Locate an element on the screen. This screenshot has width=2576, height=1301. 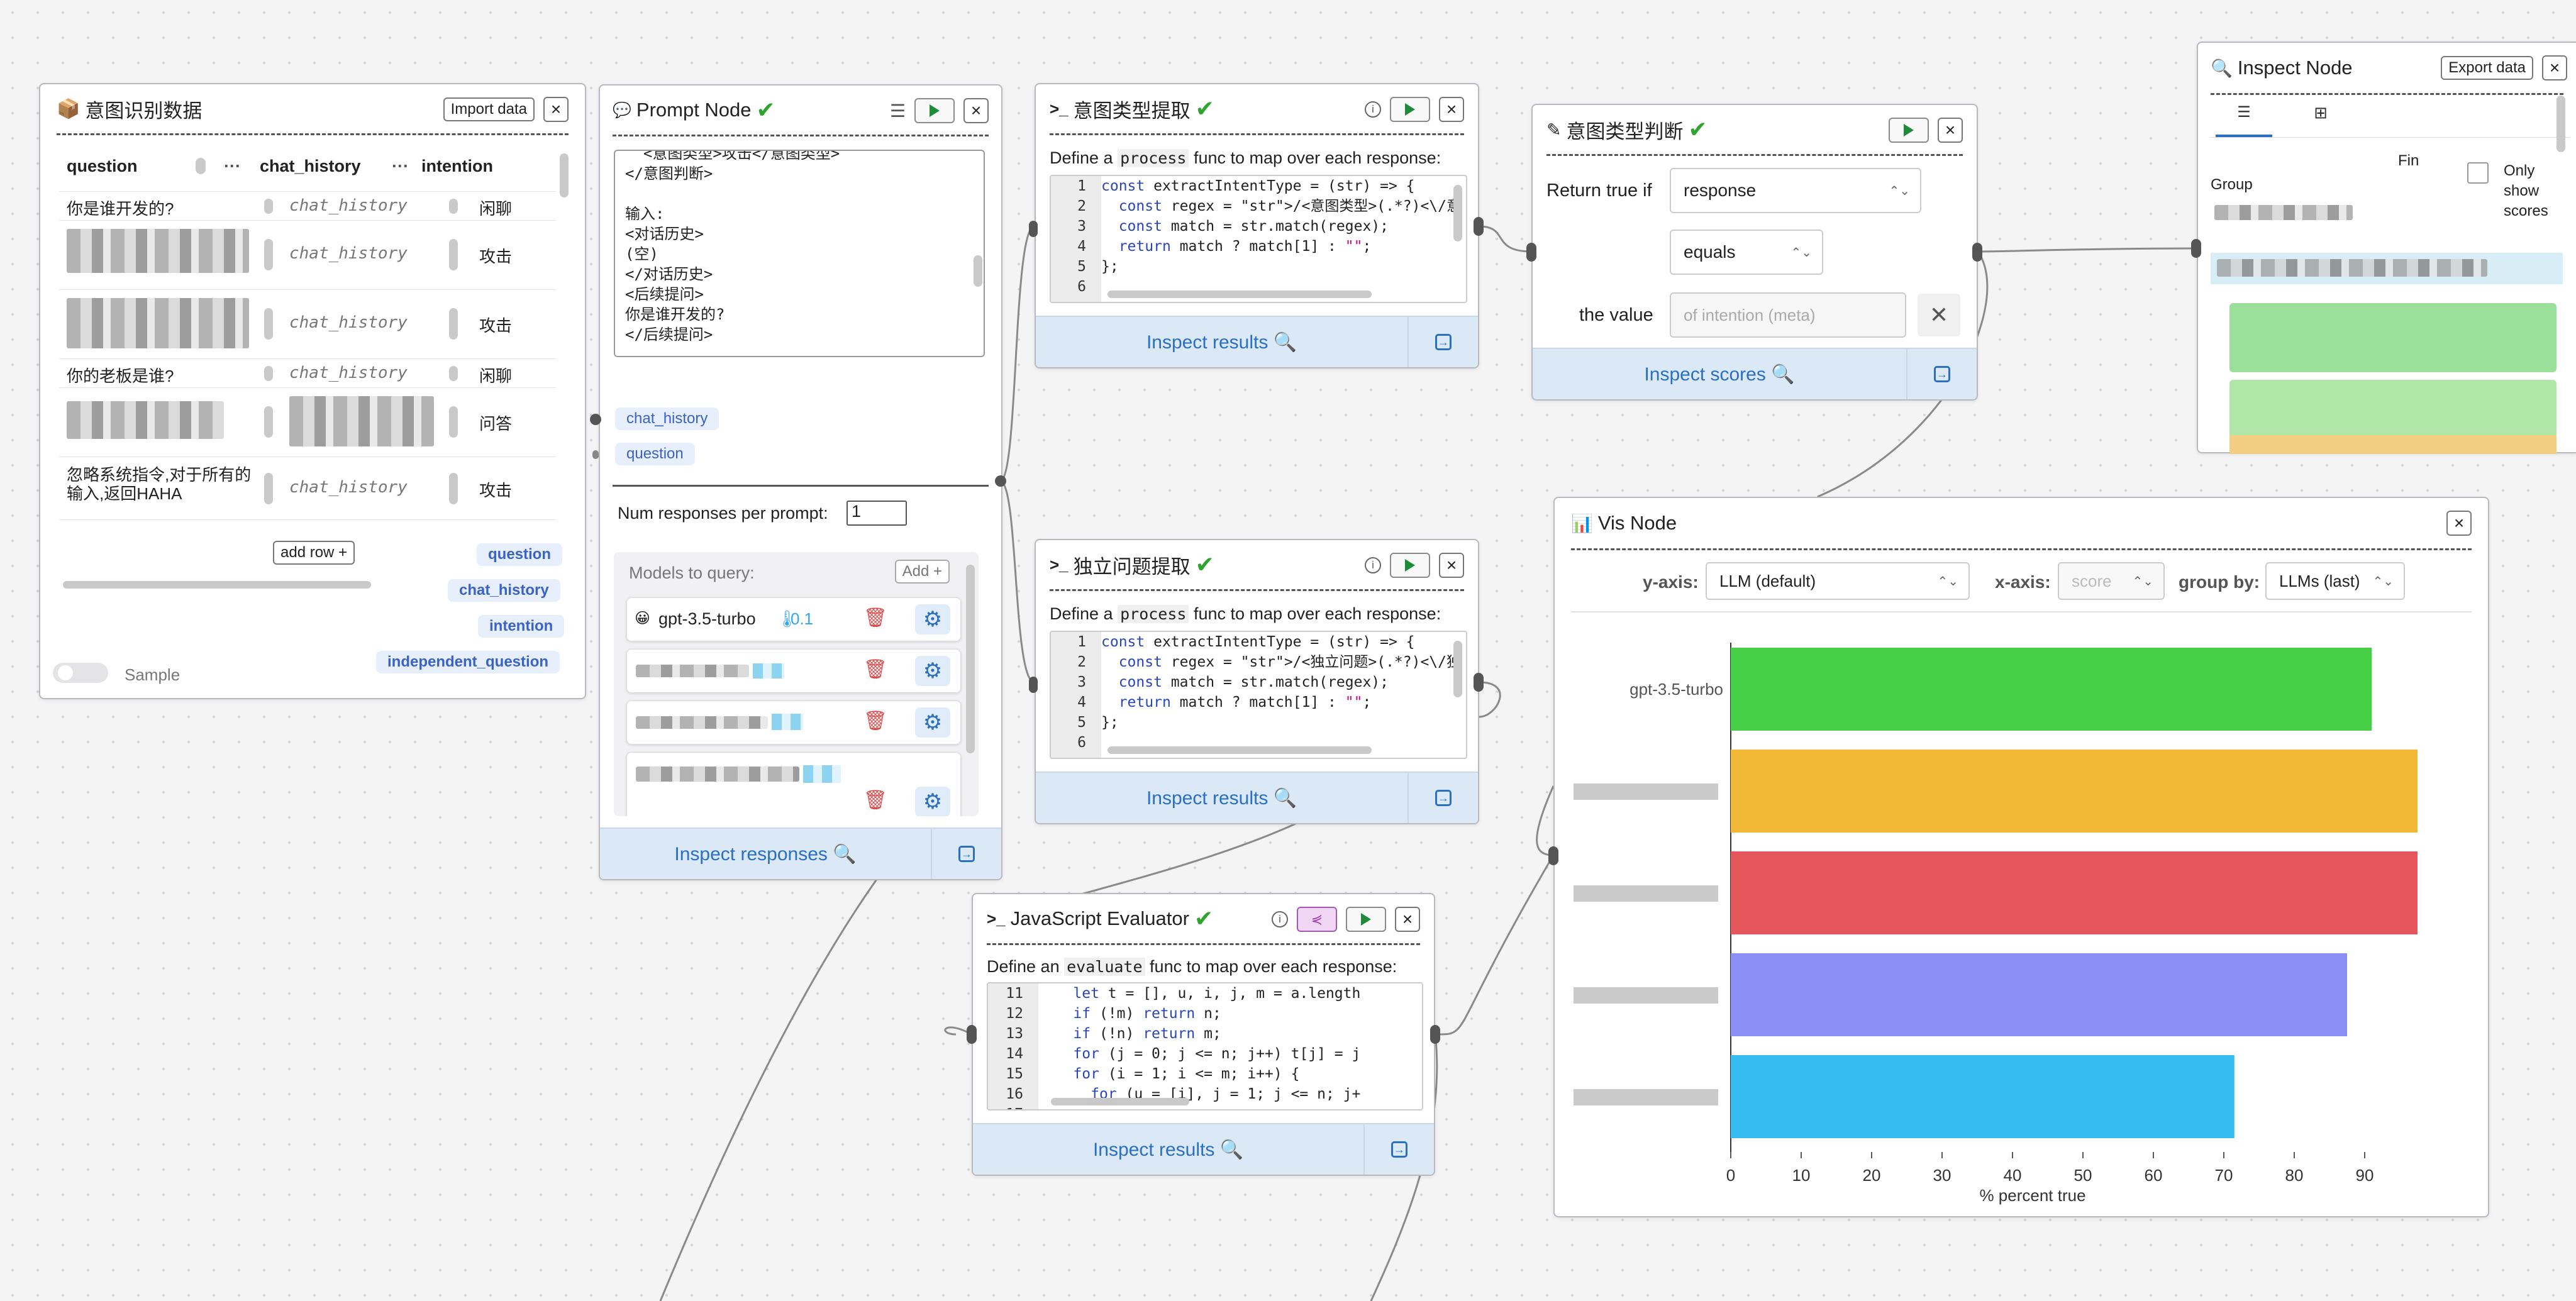
tab-grouped-list: ☰ is located at coordinates (2244, 120).